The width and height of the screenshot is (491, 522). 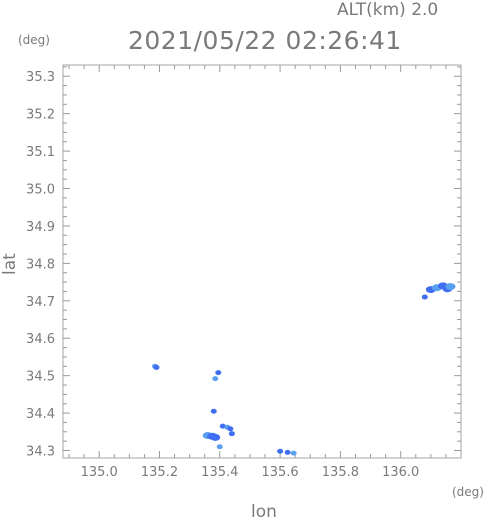 I want to click on x-tick-label: 136.0, so click(x=400, y=472).